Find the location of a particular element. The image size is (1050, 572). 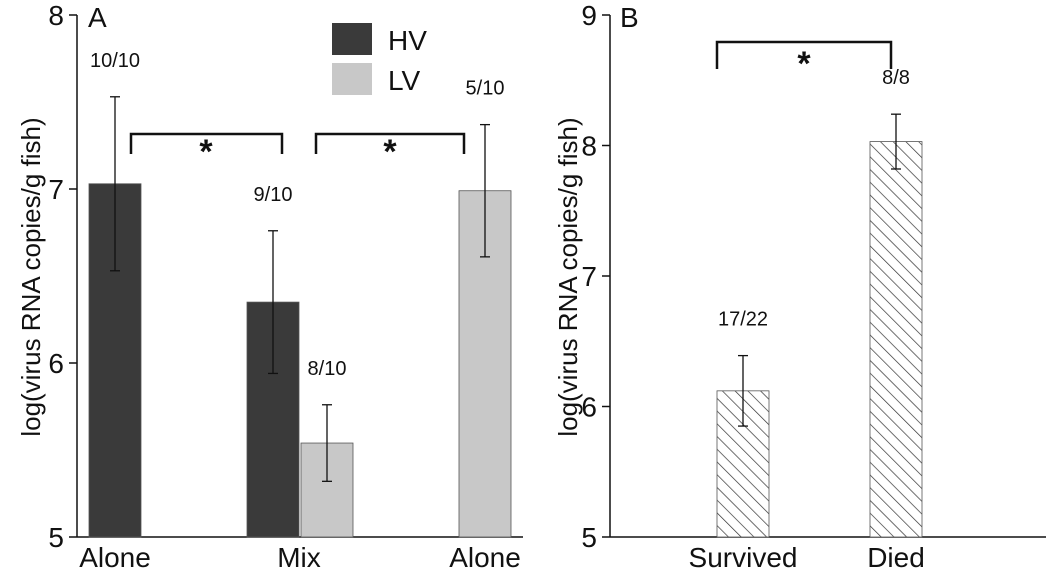

count-label-died: 8/8 is located at coordinates (896, 78).